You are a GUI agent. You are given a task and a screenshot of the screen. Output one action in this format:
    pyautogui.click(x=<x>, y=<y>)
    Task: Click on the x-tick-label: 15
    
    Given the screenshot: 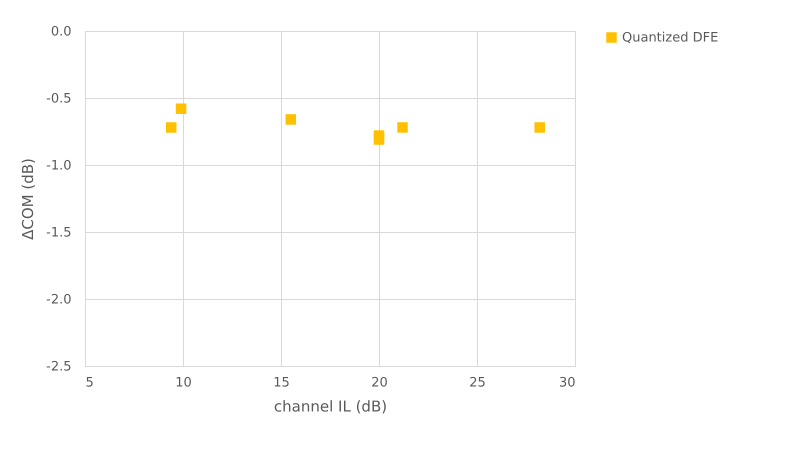 What is the action you would take?
    pyautogui.click(x=281, y=383)
    